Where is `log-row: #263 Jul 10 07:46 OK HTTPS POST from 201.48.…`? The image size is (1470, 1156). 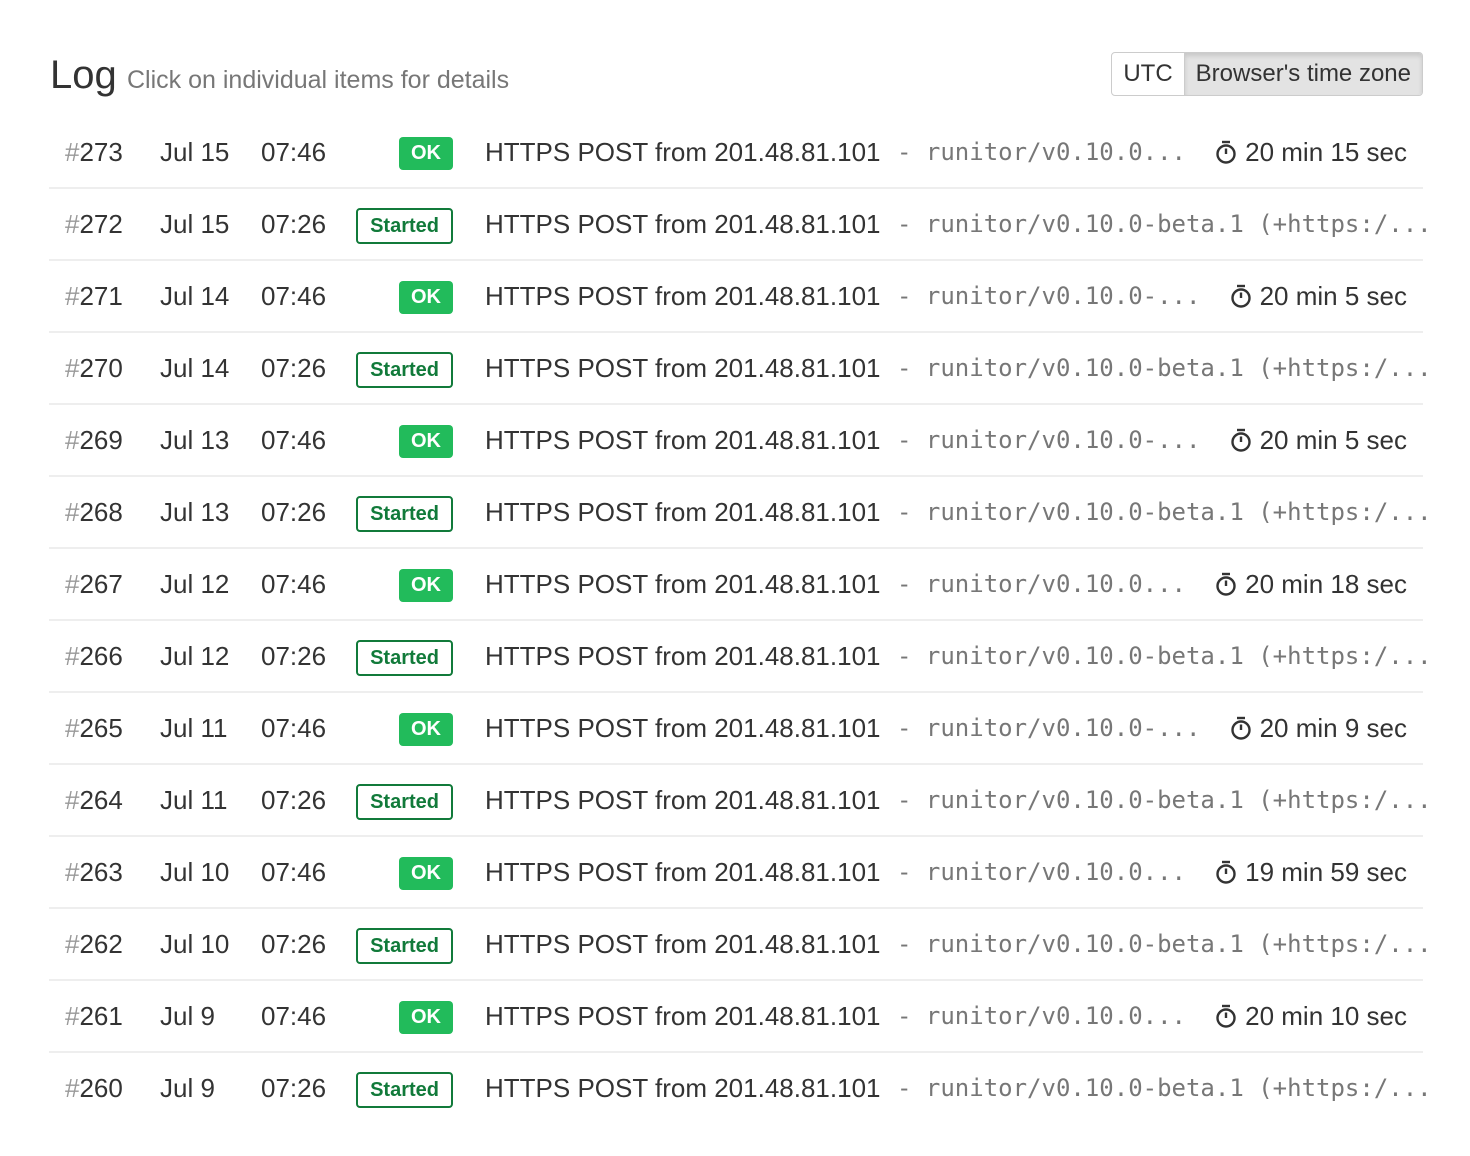
log-row: #263 Jul 10 07:46 OK HTTPS POST from 201.48.… is located at coordinates (736, 873).